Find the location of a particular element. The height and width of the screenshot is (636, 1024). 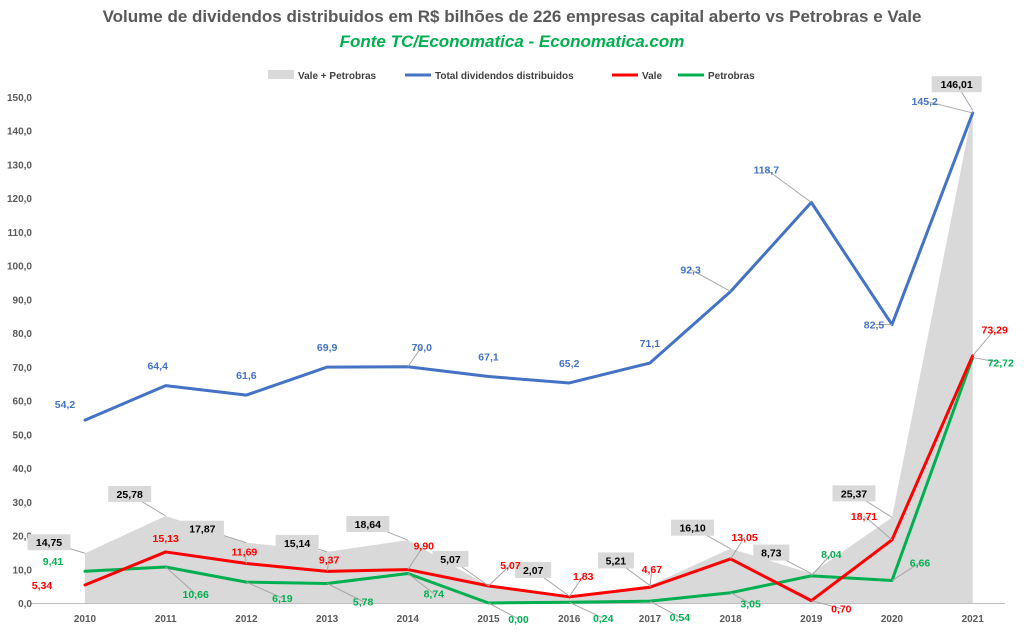

x-tick-label: 2012 is located at coordinates (246, 619).